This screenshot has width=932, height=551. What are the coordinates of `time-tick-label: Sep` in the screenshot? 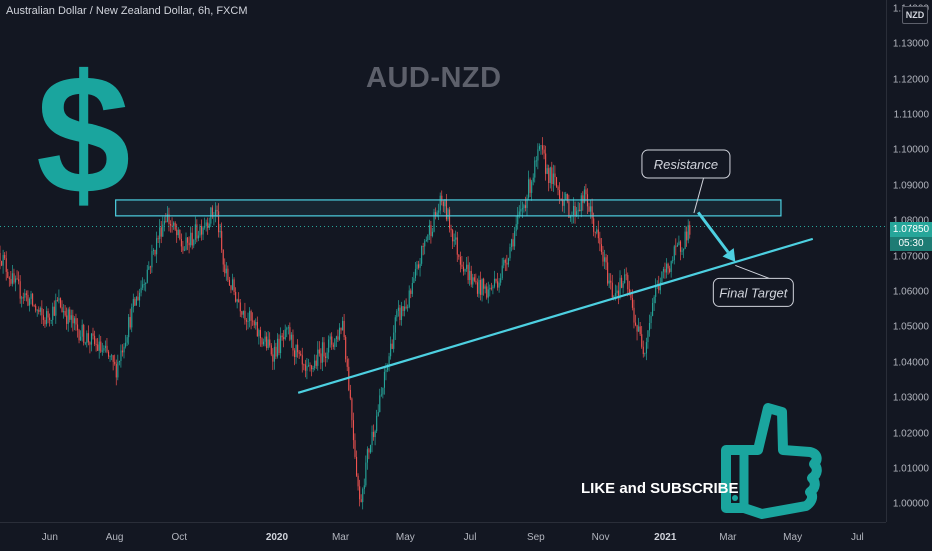 It's located at (535, 537).